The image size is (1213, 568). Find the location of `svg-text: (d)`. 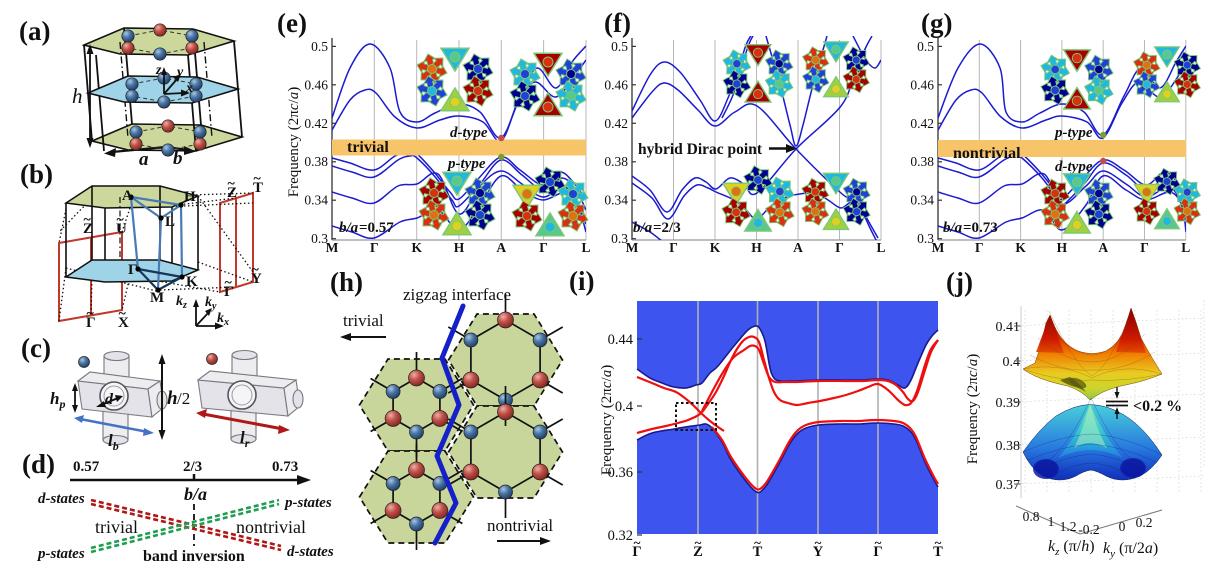

svg-text: (d) is located at coordinates (38, 464).